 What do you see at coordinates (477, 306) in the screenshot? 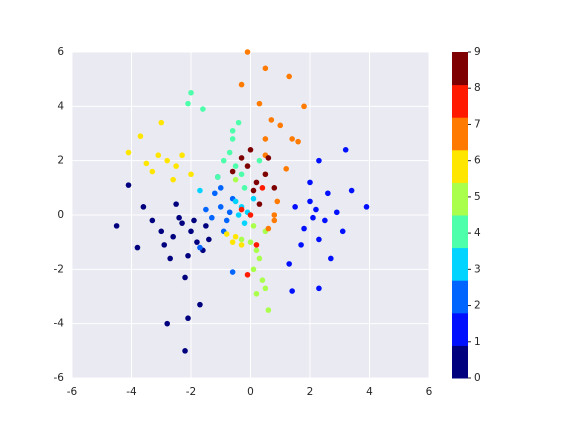
I see `colorbar-tick-label: 2` at bounding box center [477, 306].